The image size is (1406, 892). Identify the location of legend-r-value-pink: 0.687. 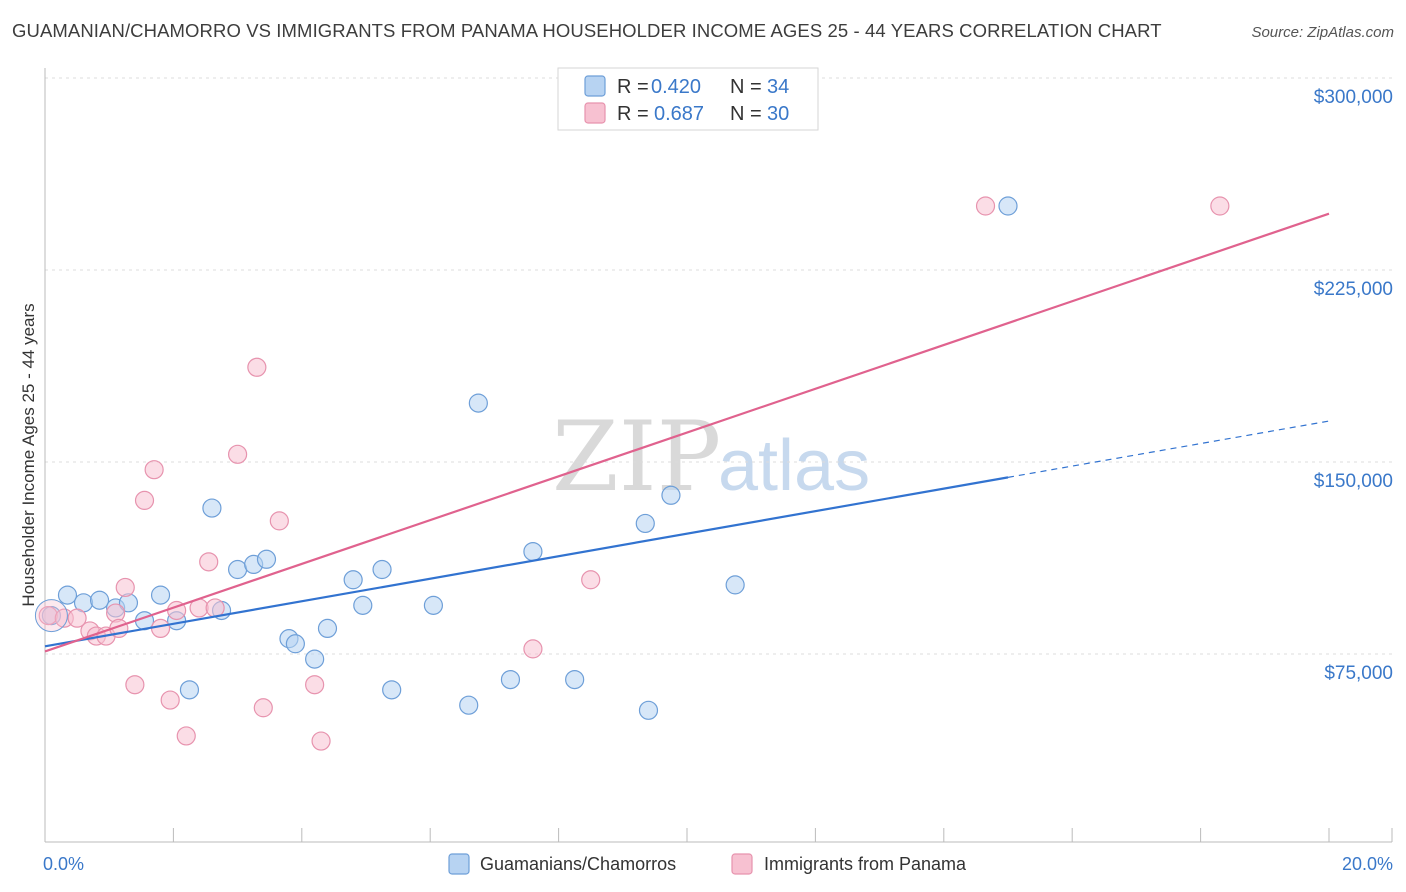
(679, 114).